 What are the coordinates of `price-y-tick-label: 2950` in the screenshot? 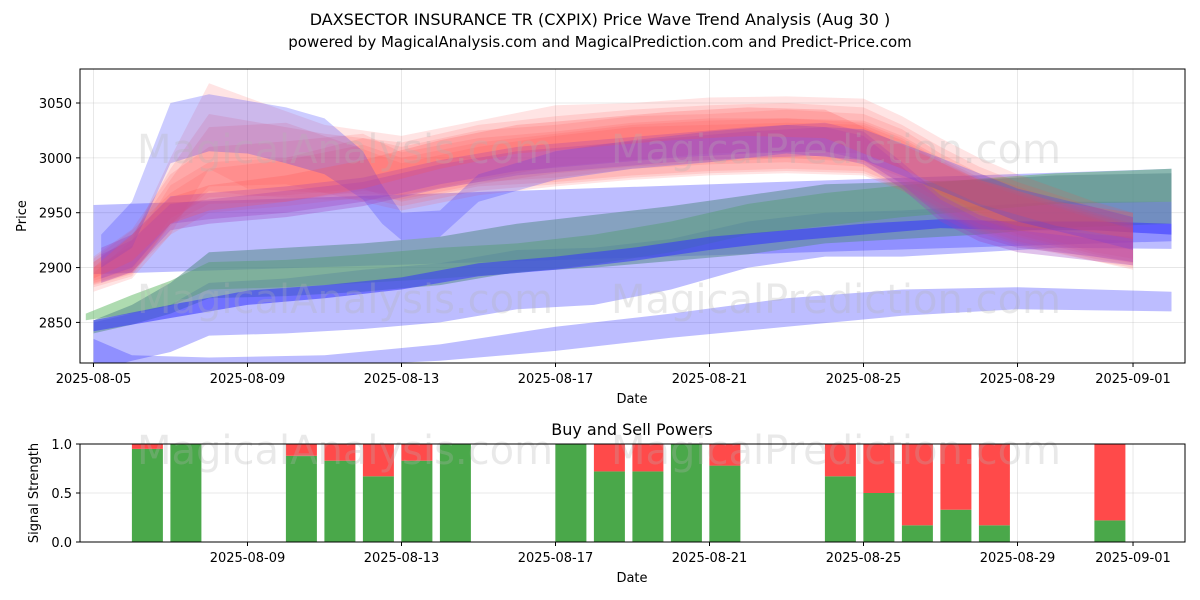 It's located at (55, 214).